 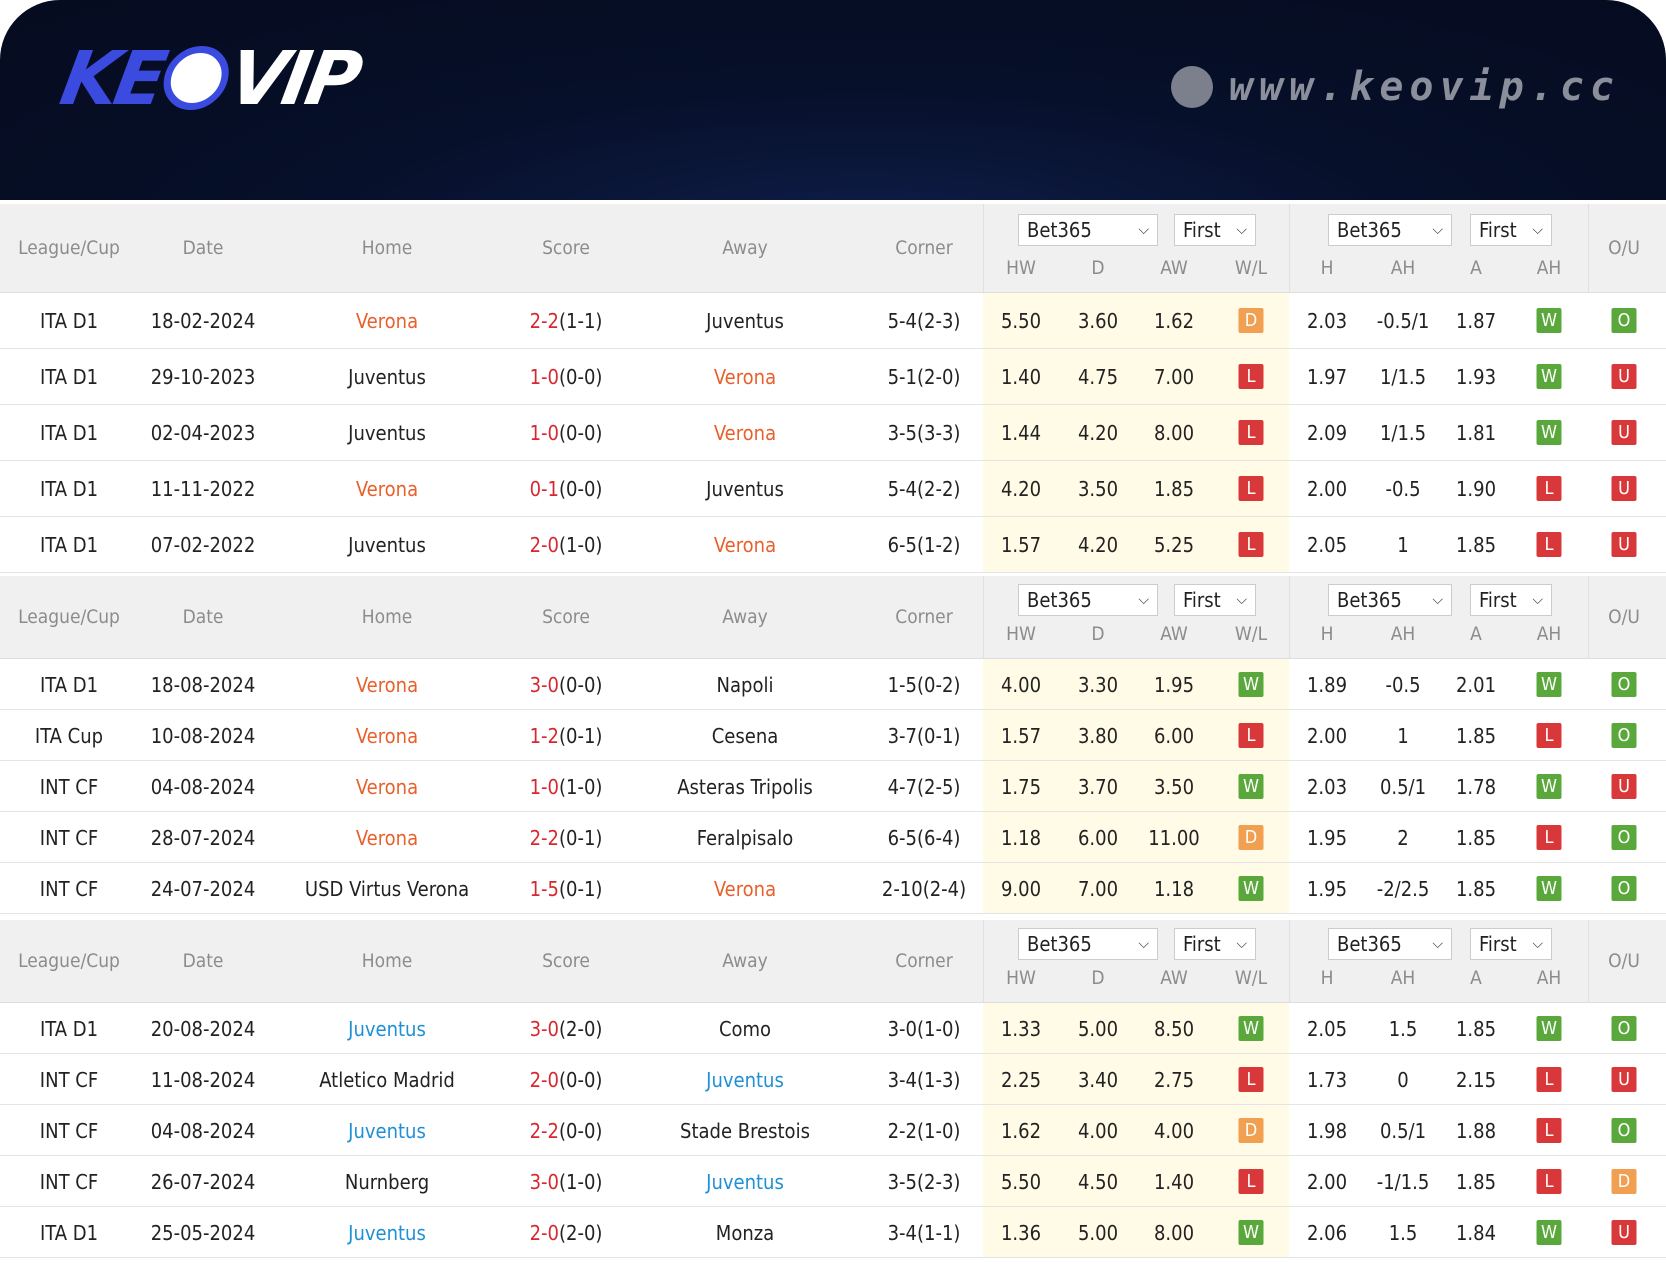 I want to click on score-cell: 2-0(0-0), so click(x=566, y=1080).